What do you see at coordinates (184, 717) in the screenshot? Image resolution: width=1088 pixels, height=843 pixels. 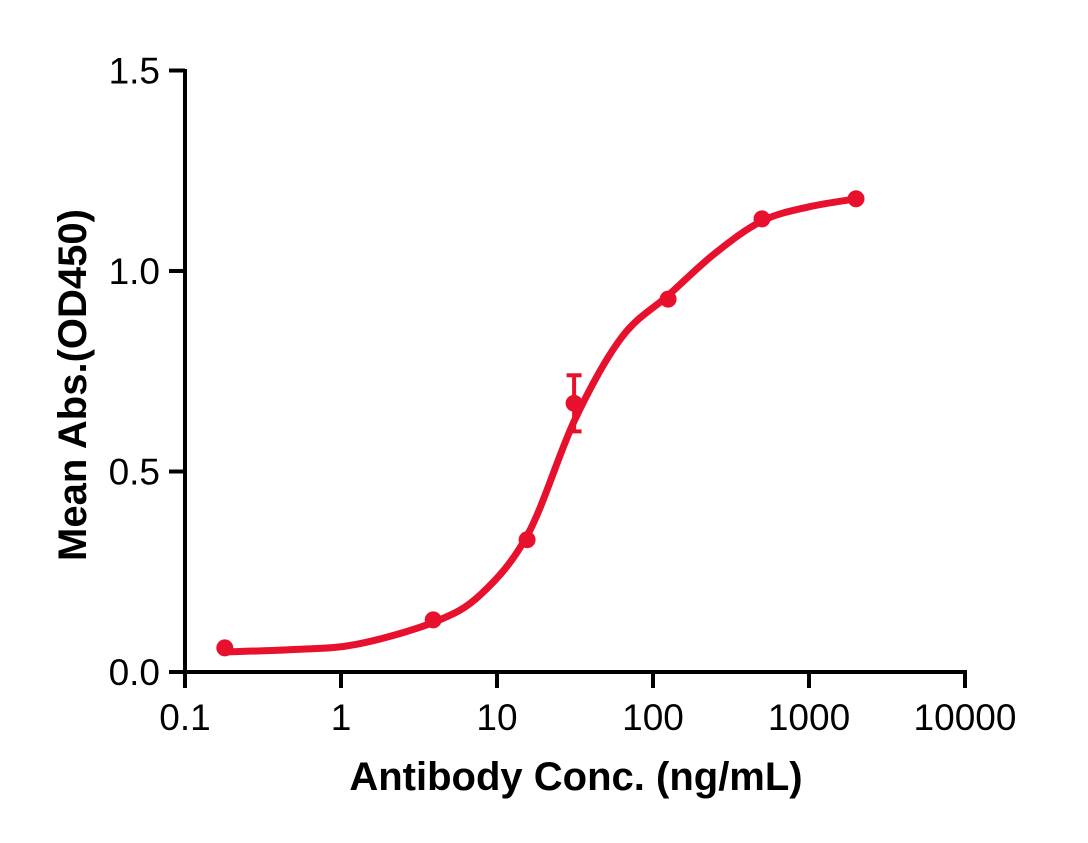 I see `x-tick-label: 0.1` at bounding box center [184, 717].